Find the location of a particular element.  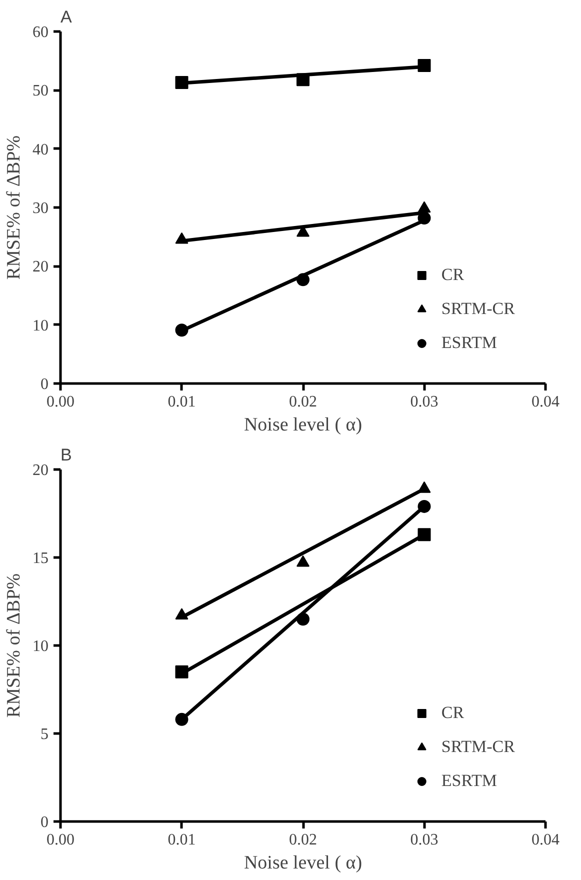

y-tick-label: 40 is located at coordinates (40, 149).